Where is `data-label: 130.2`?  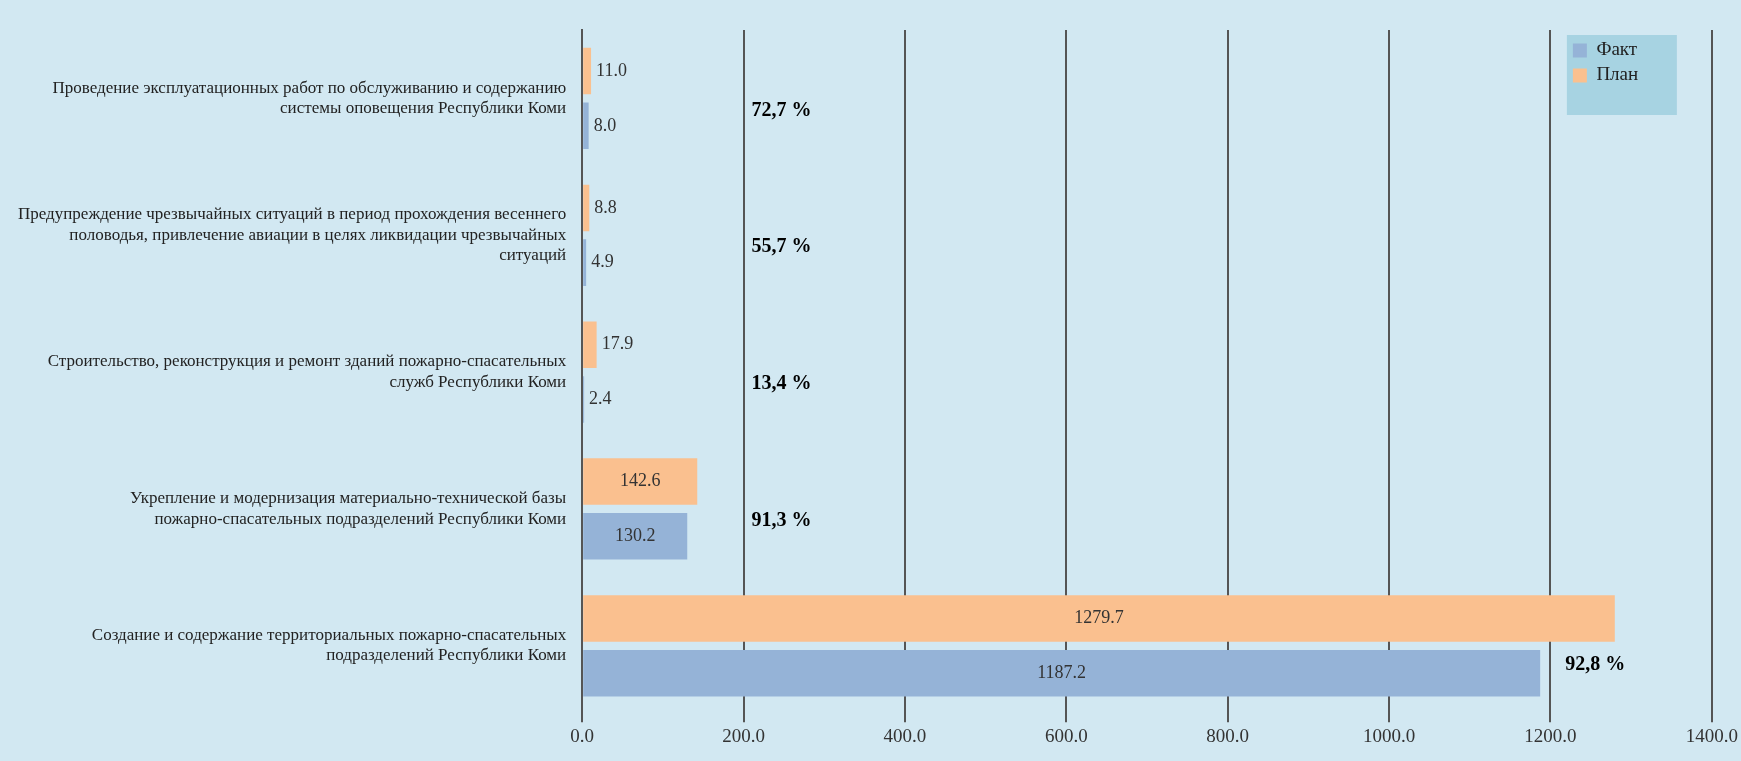 data-label: 130.2 is located at coordinates (635, 535).